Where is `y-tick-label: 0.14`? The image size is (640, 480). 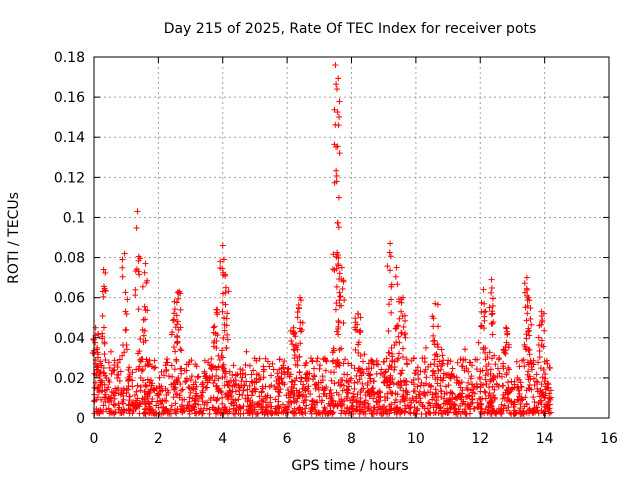
y-tick-label: 0.14 is located at coordinates (69, 138).